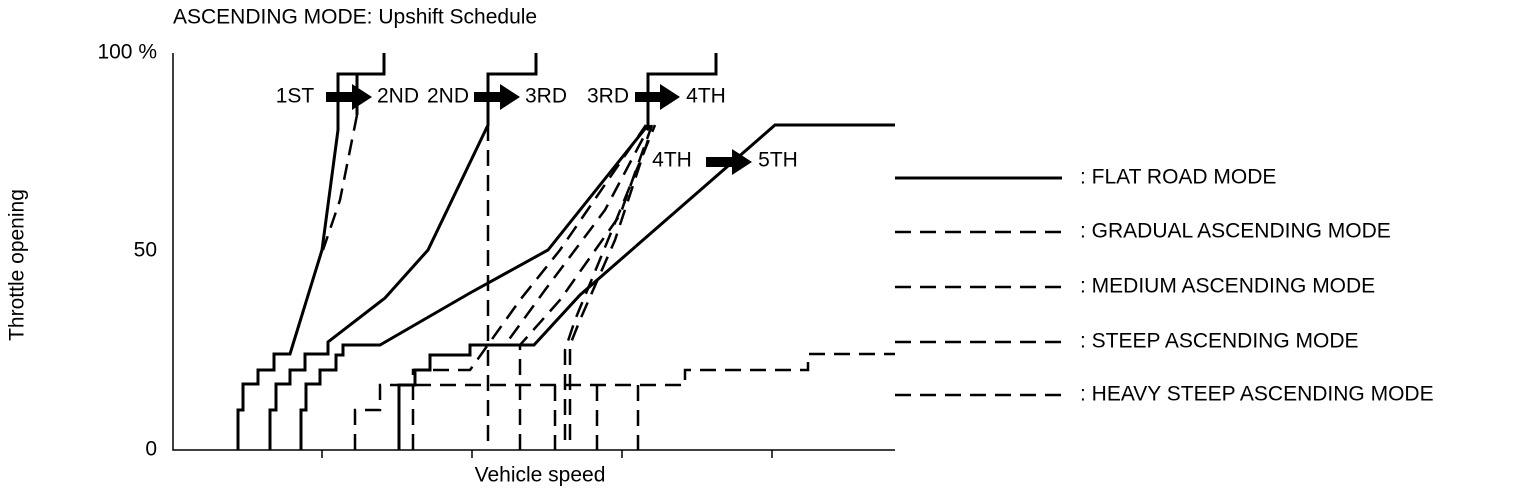 This screenshot has width=1536, height=496. I want to click on shift-arrows, so click(539, 129).